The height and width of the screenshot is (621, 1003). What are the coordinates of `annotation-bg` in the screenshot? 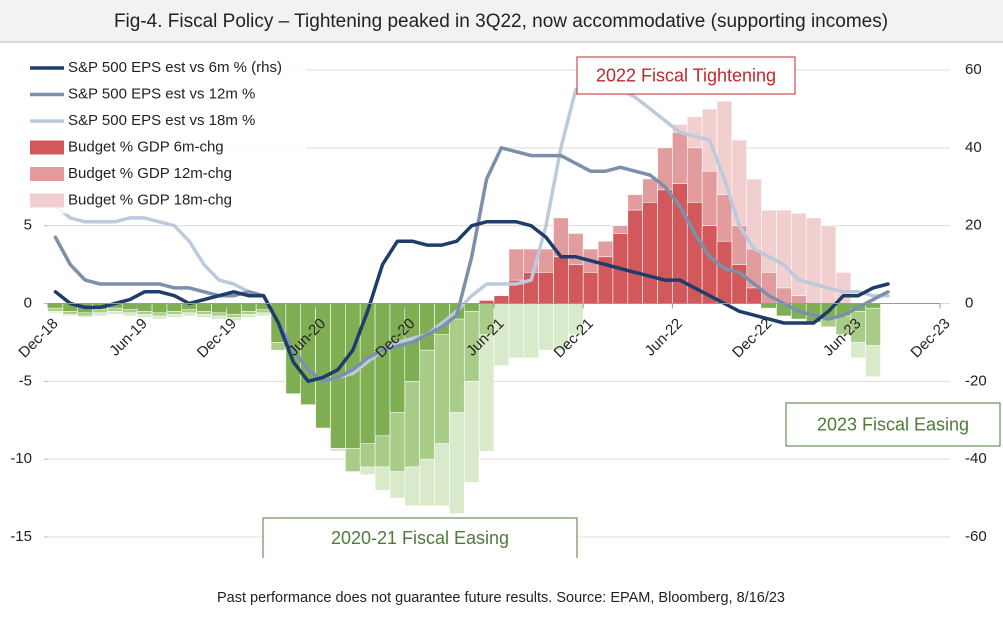 It's located at (420, 538).